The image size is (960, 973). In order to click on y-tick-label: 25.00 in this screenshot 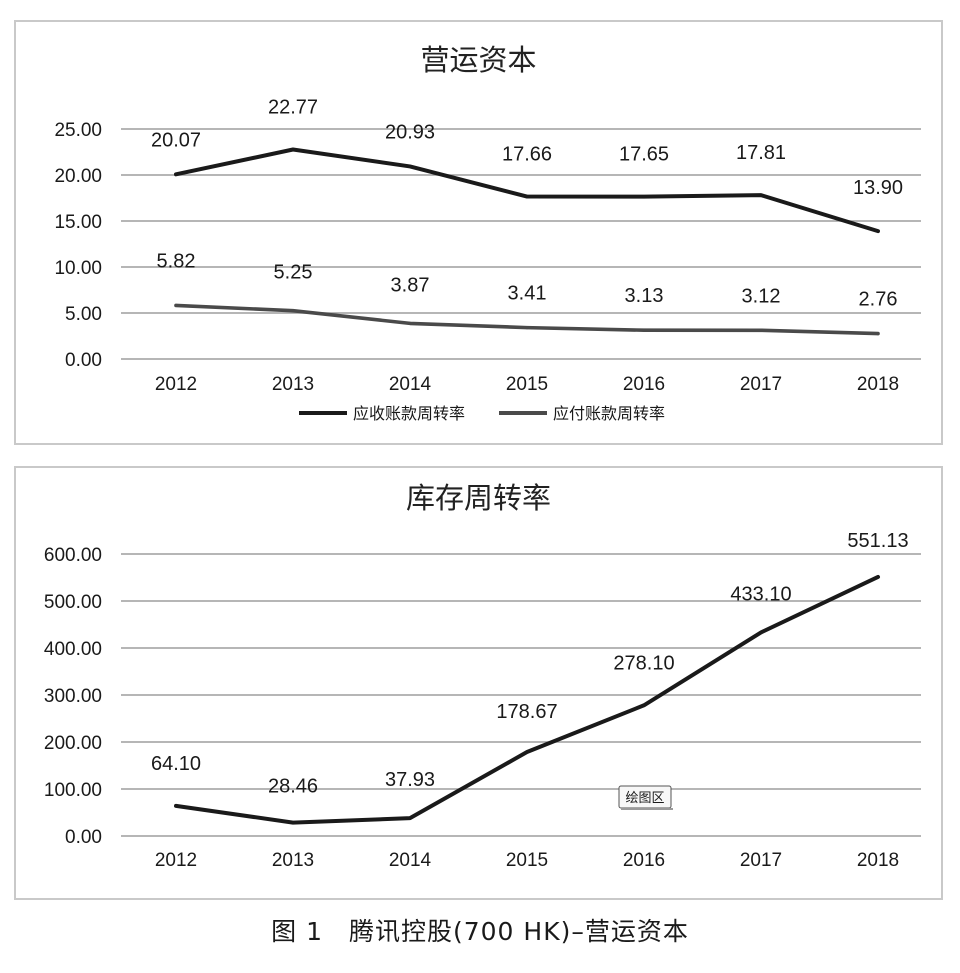, I will do `click(78, 130)`.